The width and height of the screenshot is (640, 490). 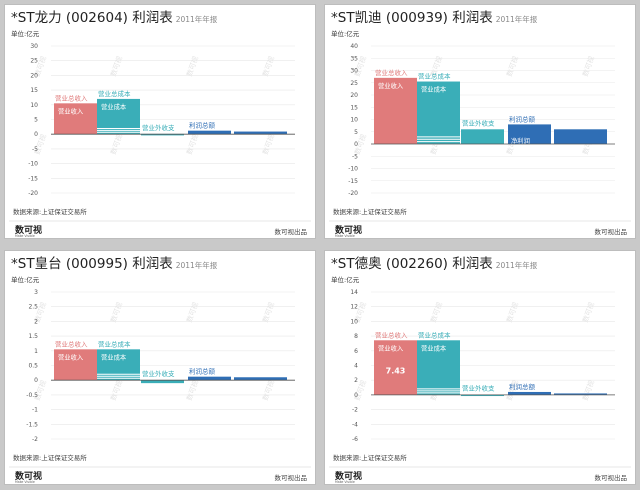 What do you see at coordinates (520, 140) in the screenshot?
I see `label-net-profit: 净利润` at bounding box center [520, 140].